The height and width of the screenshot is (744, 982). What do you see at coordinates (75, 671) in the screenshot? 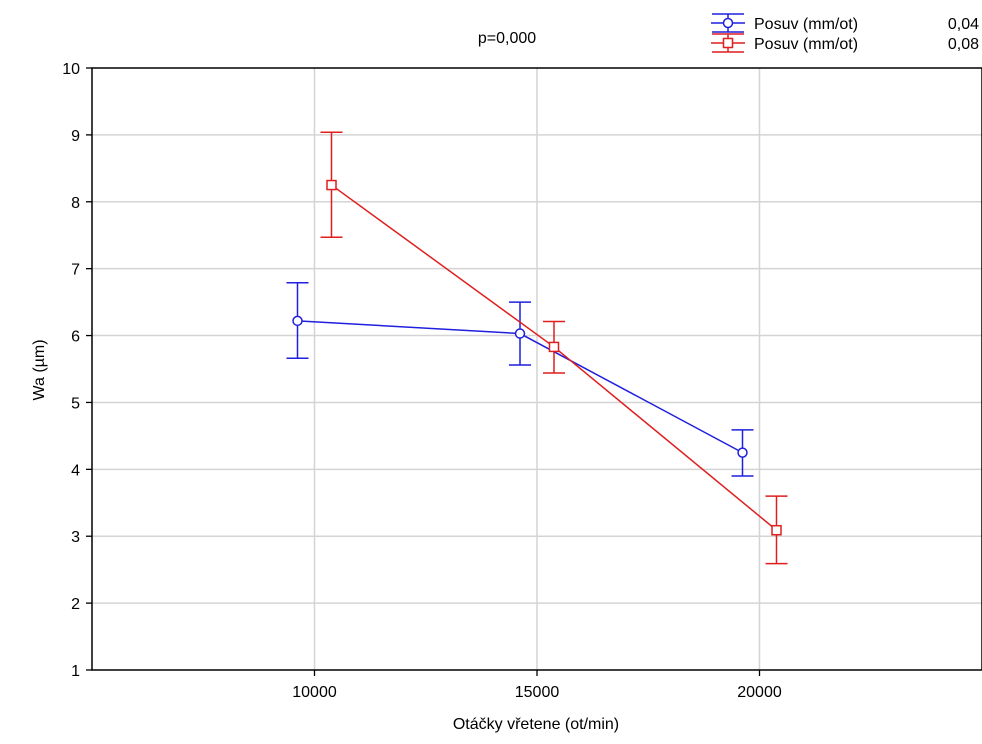
I see `y-tick-label: 1` at bounding box center [75, 671].